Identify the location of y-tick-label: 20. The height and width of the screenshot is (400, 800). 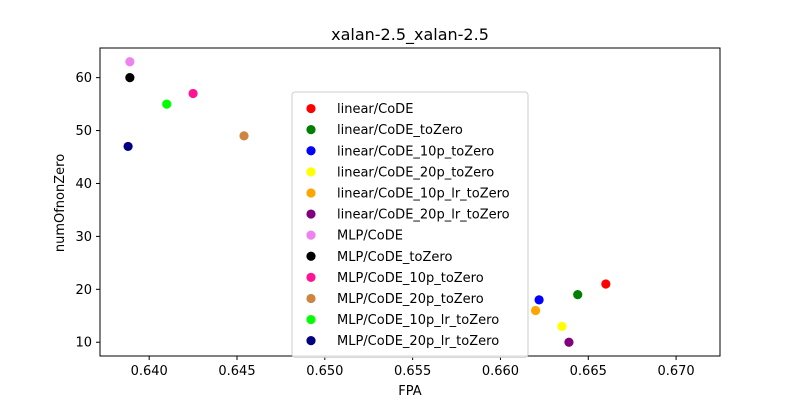
(83, 290).